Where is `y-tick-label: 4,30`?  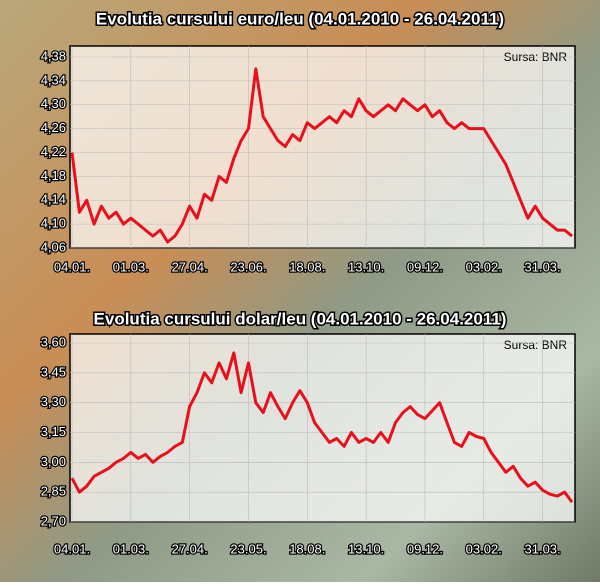 y-tick-label: 4,30 is located at coordinates (53, 103).